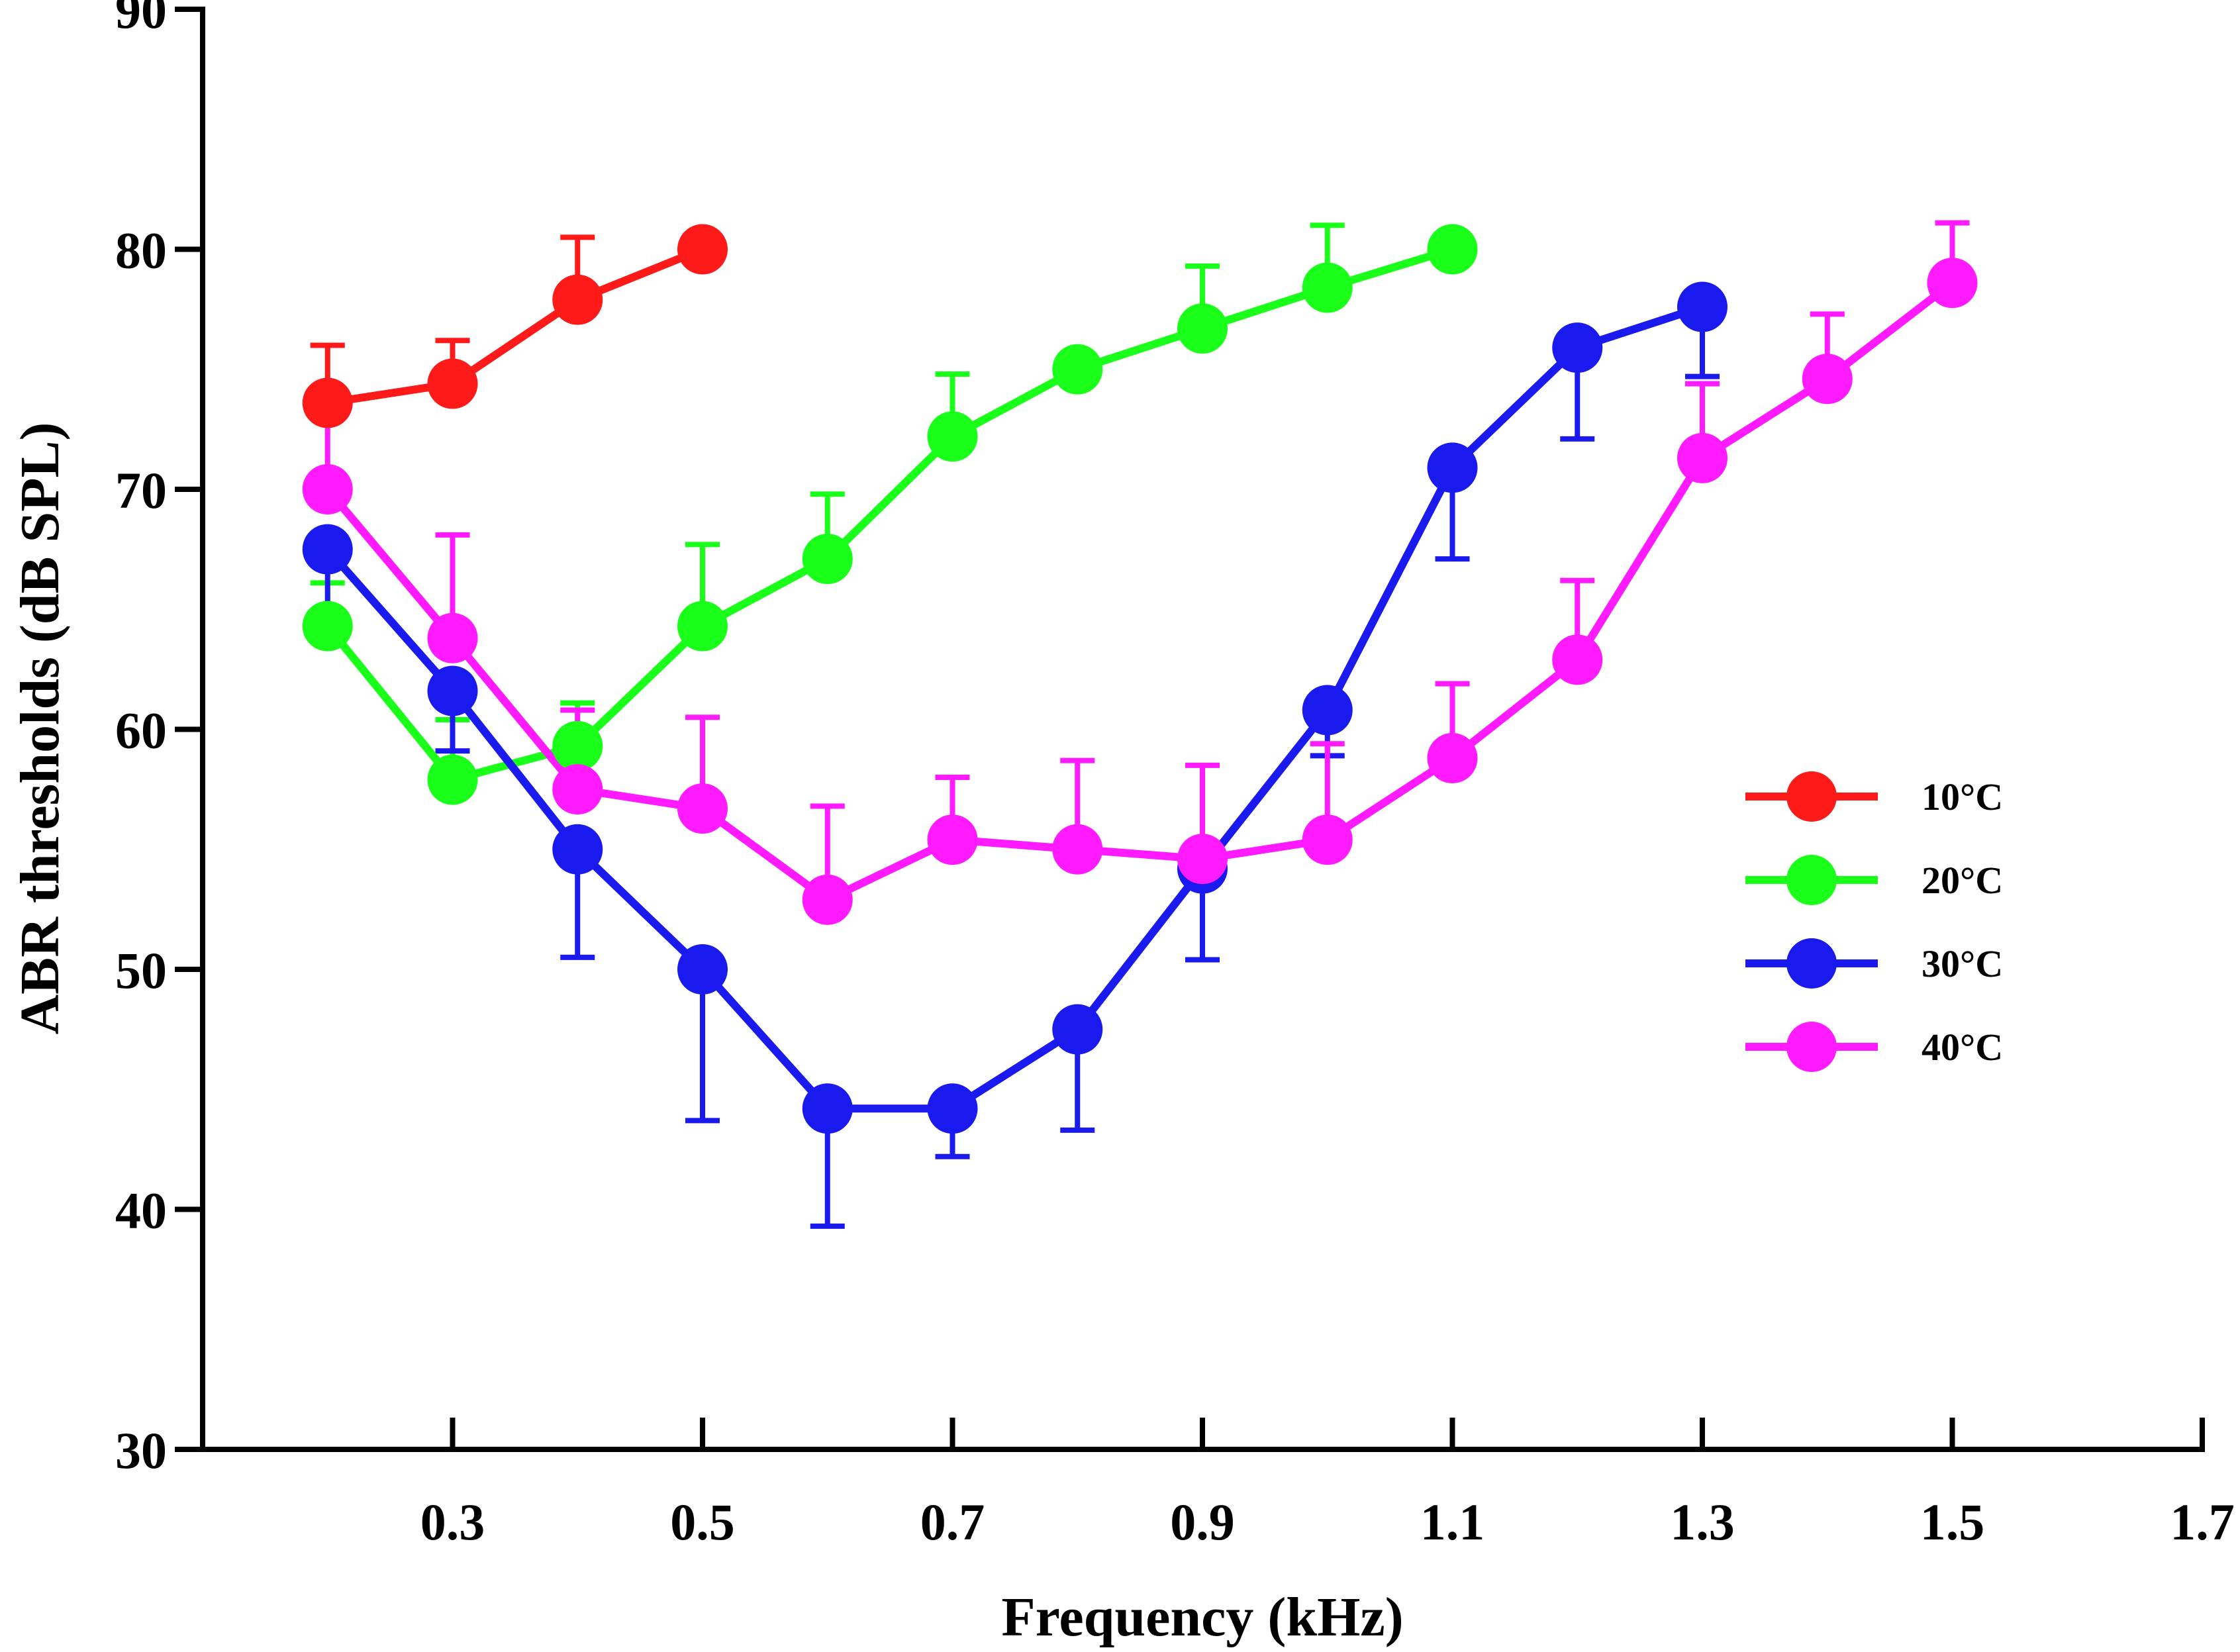 This screenshot has height=1652, width=2240. I want to click on y-tick-label: 70, so click(141, 490).